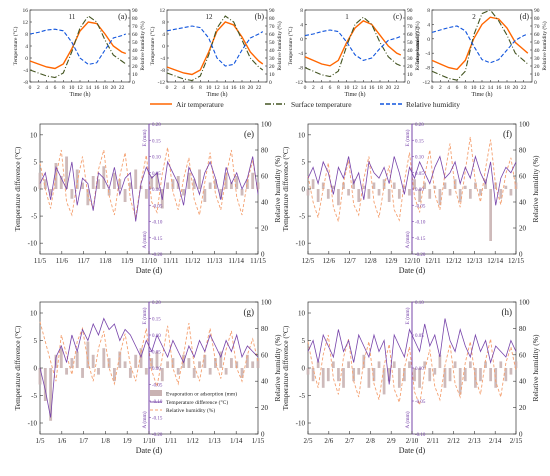  What do you see at coordinates (33, 244) in the screenshot?
I see `y-tick-label: -10` at bounding box center [33, 244].